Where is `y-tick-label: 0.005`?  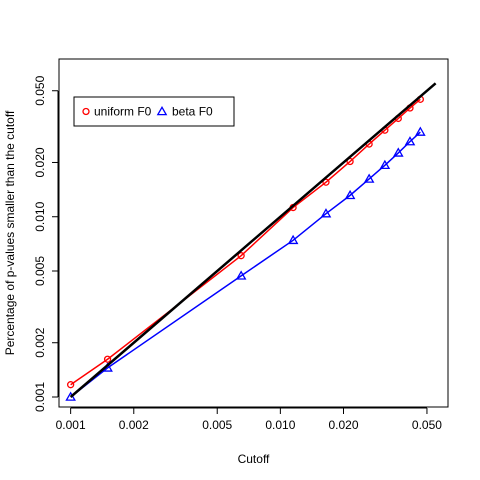
y-tick-label: 0.005 is located at coordinates (40, 271).